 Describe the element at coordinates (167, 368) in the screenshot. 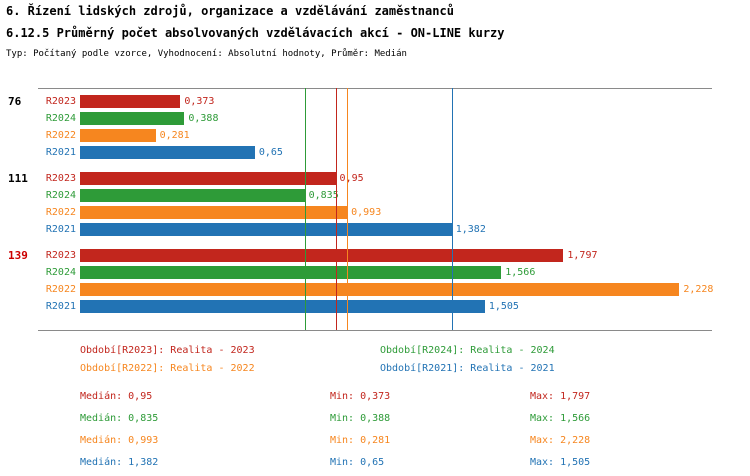

I see `legend-item-r2022: Období[R2022]: Realita - 2022` at that location.